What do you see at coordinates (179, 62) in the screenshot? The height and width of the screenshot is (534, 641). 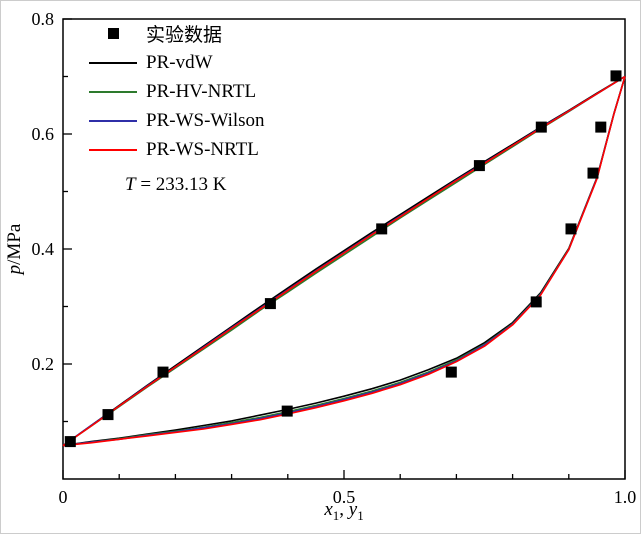 I see `legend-label: PR-vdW` at bounding box center [179, 62].